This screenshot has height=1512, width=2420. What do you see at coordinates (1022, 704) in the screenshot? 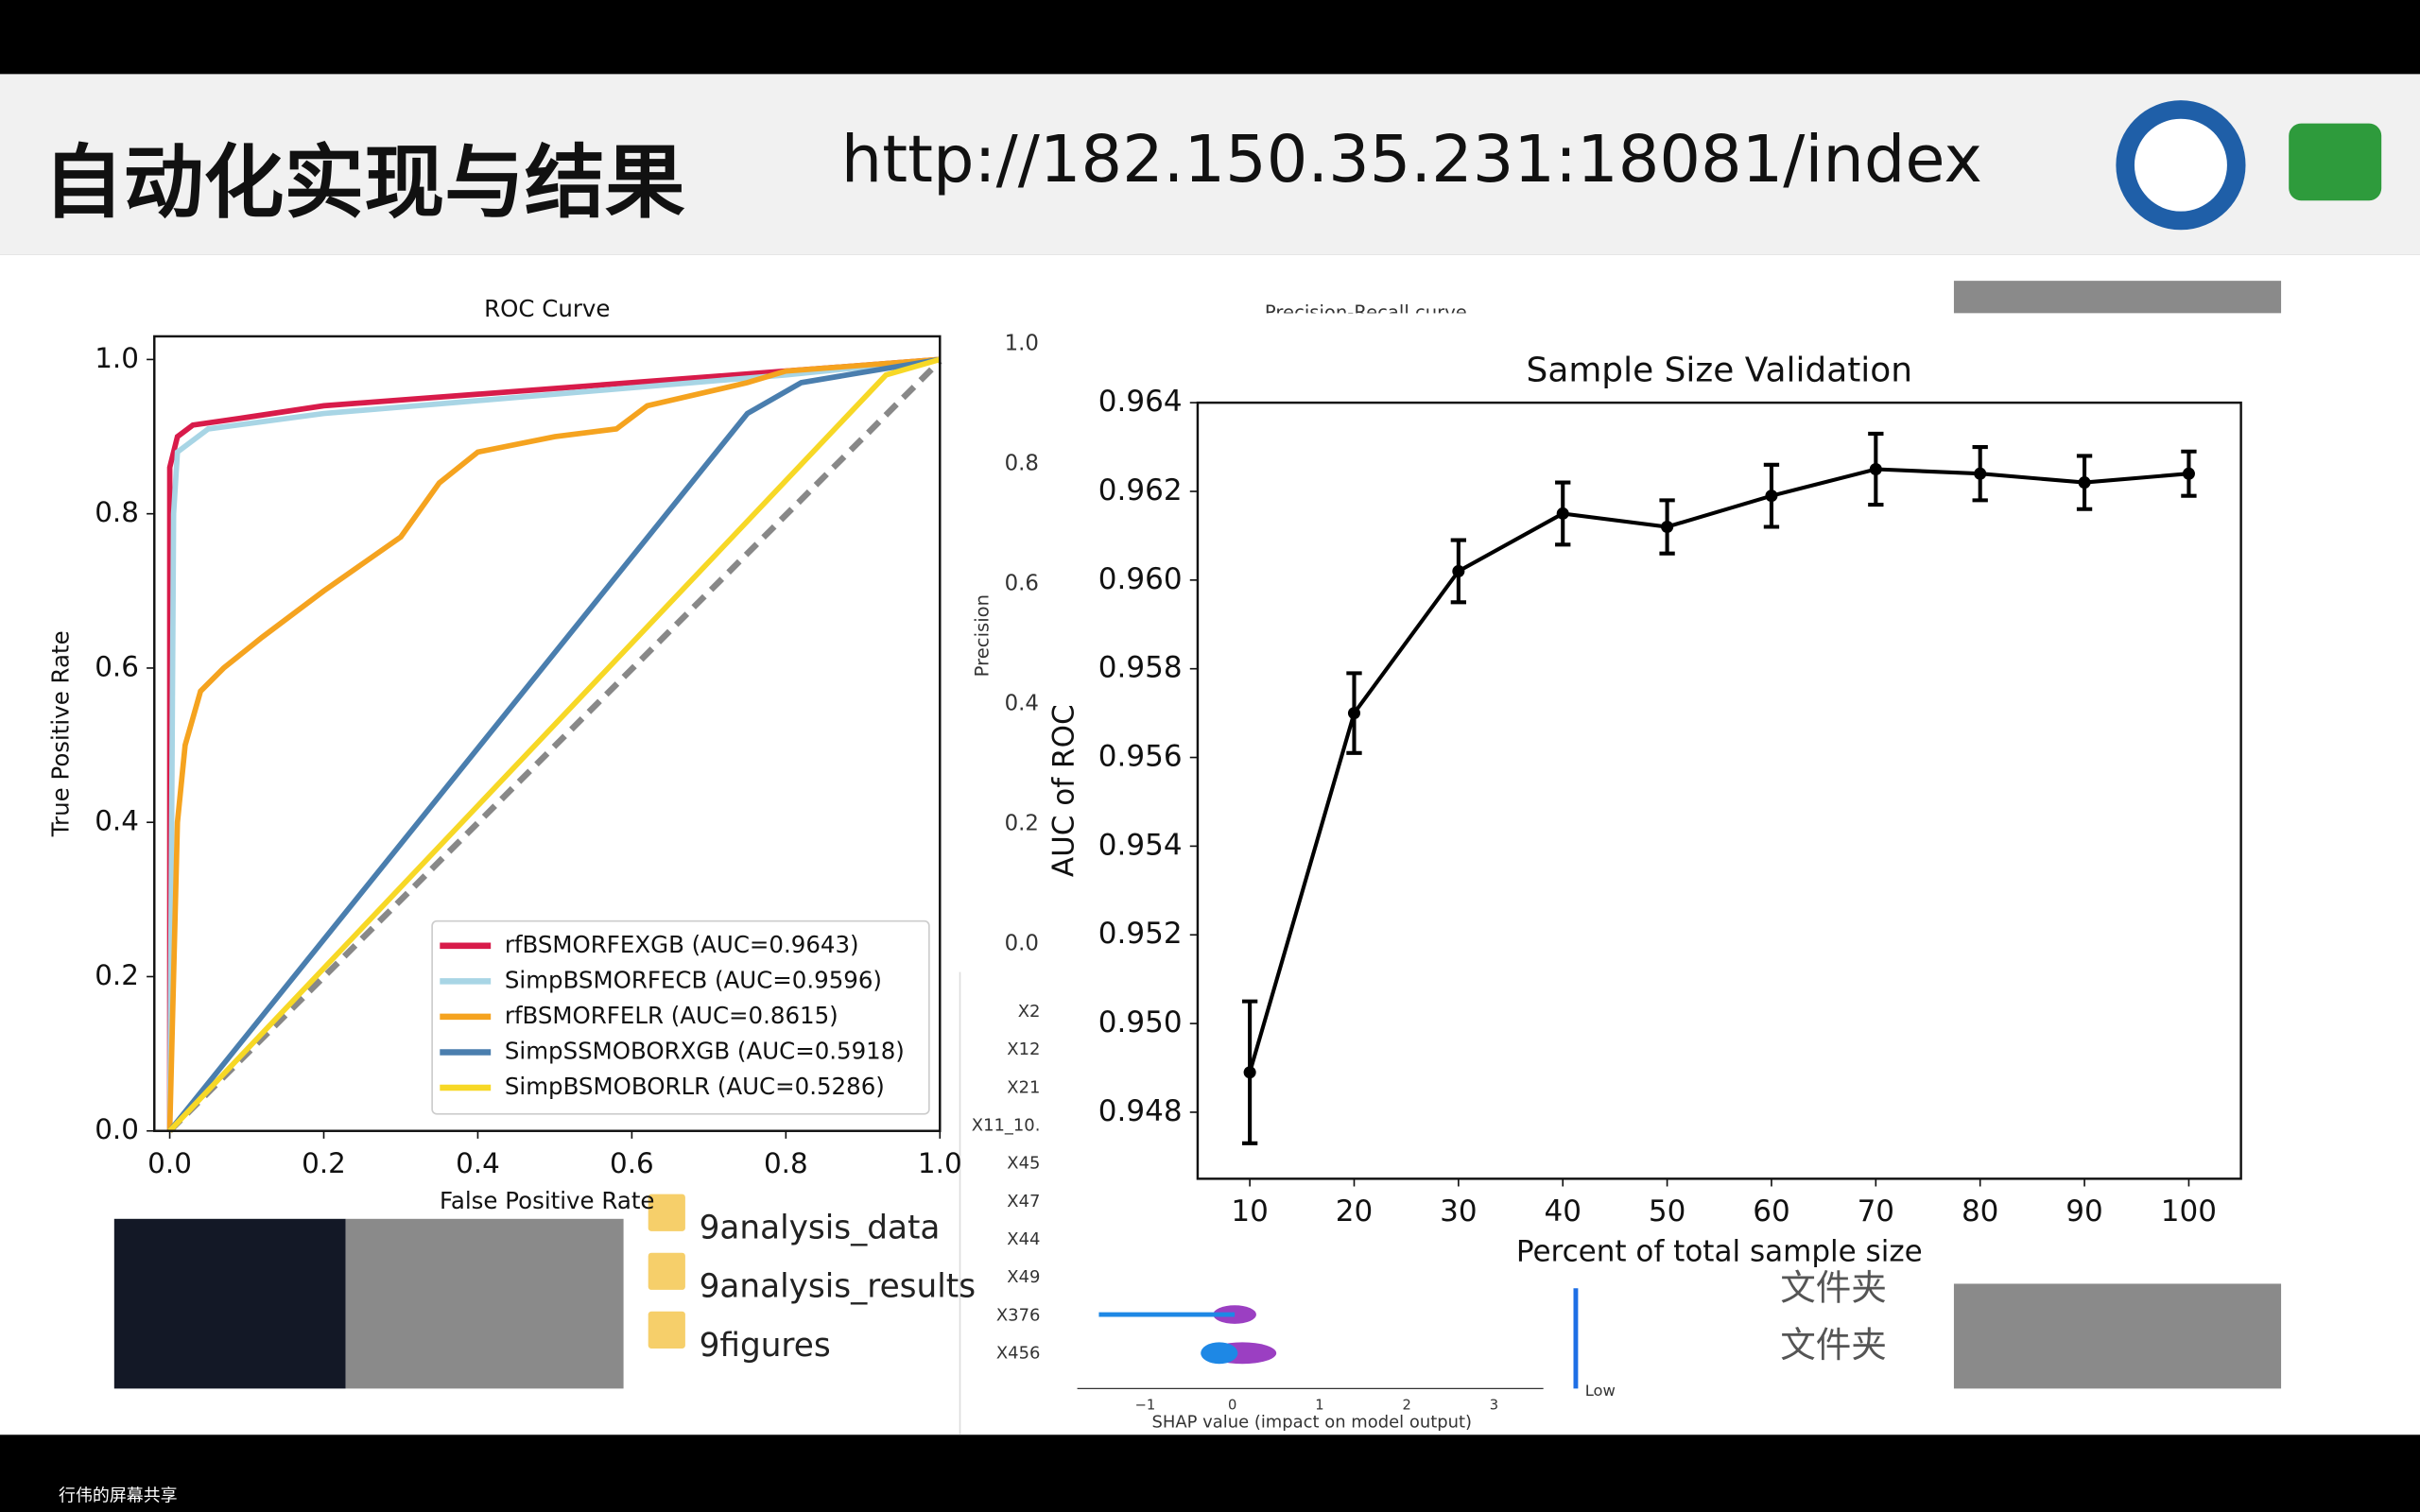
I see `pr-tick-label: 0.4` at bounding box center [1022, 704].